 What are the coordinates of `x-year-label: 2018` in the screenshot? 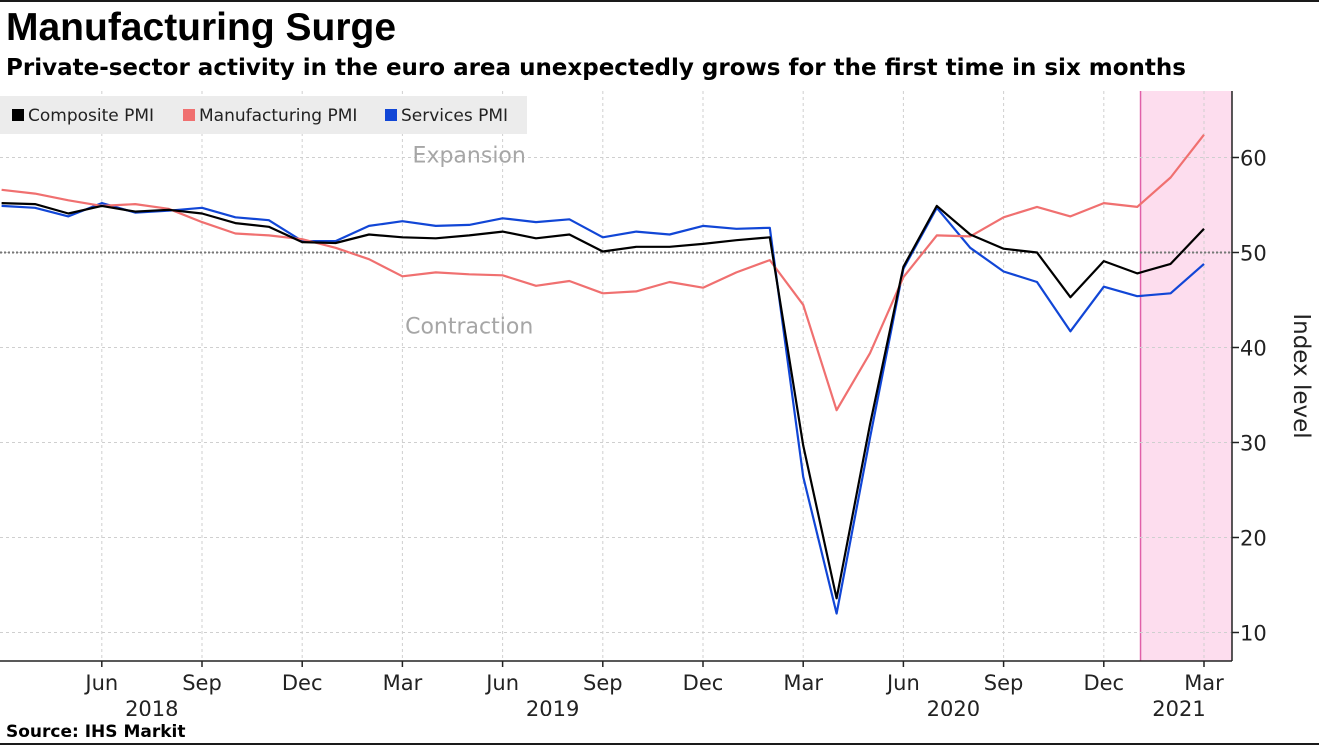 It's located at (151, 706).